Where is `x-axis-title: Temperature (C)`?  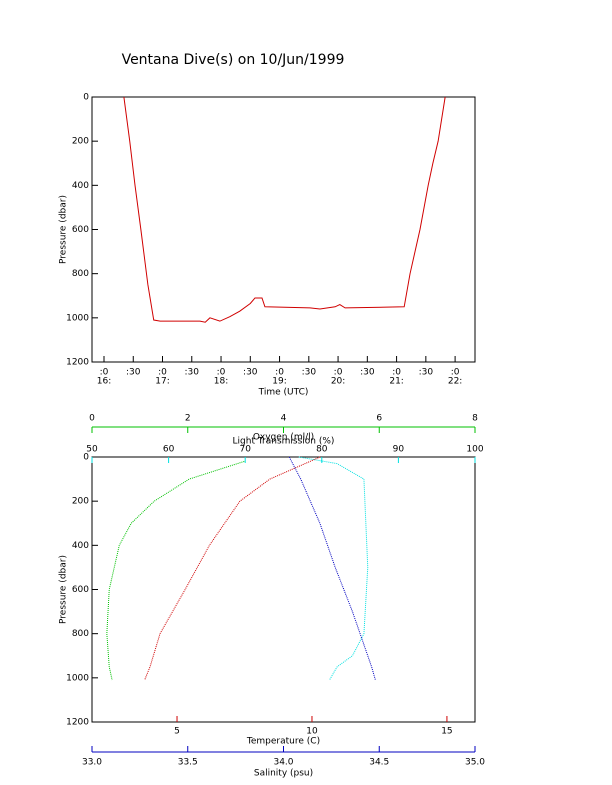
x-axis-title: Temperature (C) is located at coordinates (283, 742).